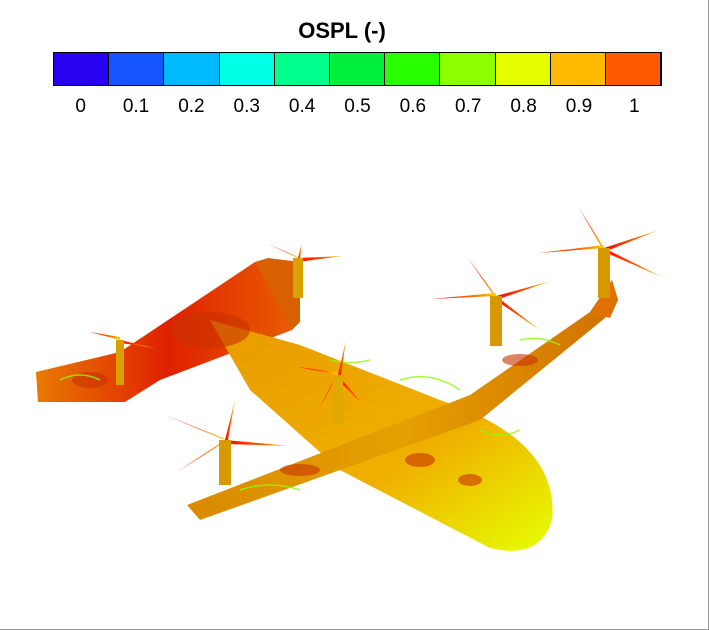 The height and width of the screenshot is (630, 709). Describe the element at coordinates (468, 106) in the screenshot. I see `colorbar-tick-label: 0.7` at that location.